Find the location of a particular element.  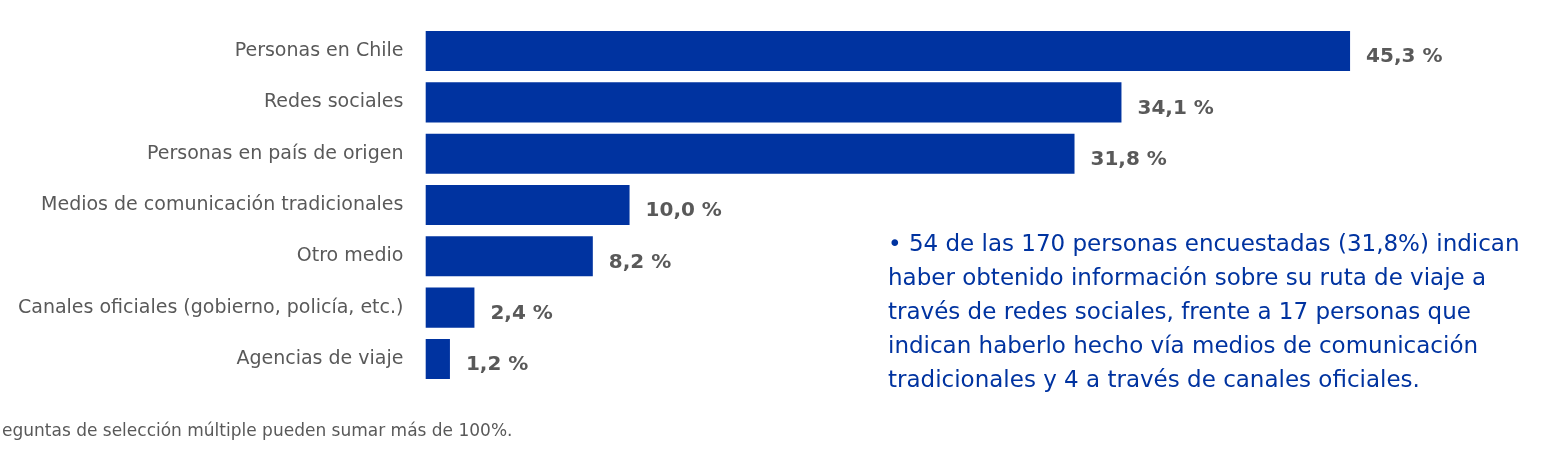

y-tick-label: Otro medio is located at coordinates (350, 254).